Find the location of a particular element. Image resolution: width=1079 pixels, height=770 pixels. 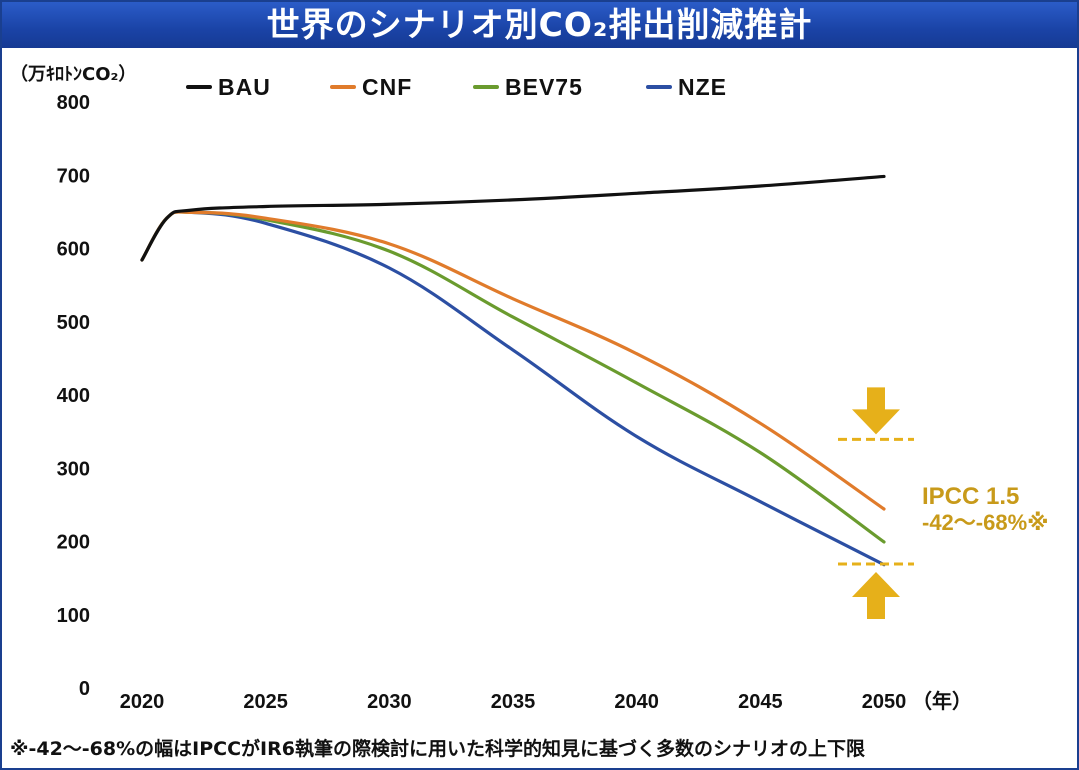

ipcc-up-arrow-icon is located at coordinates (876, 595).